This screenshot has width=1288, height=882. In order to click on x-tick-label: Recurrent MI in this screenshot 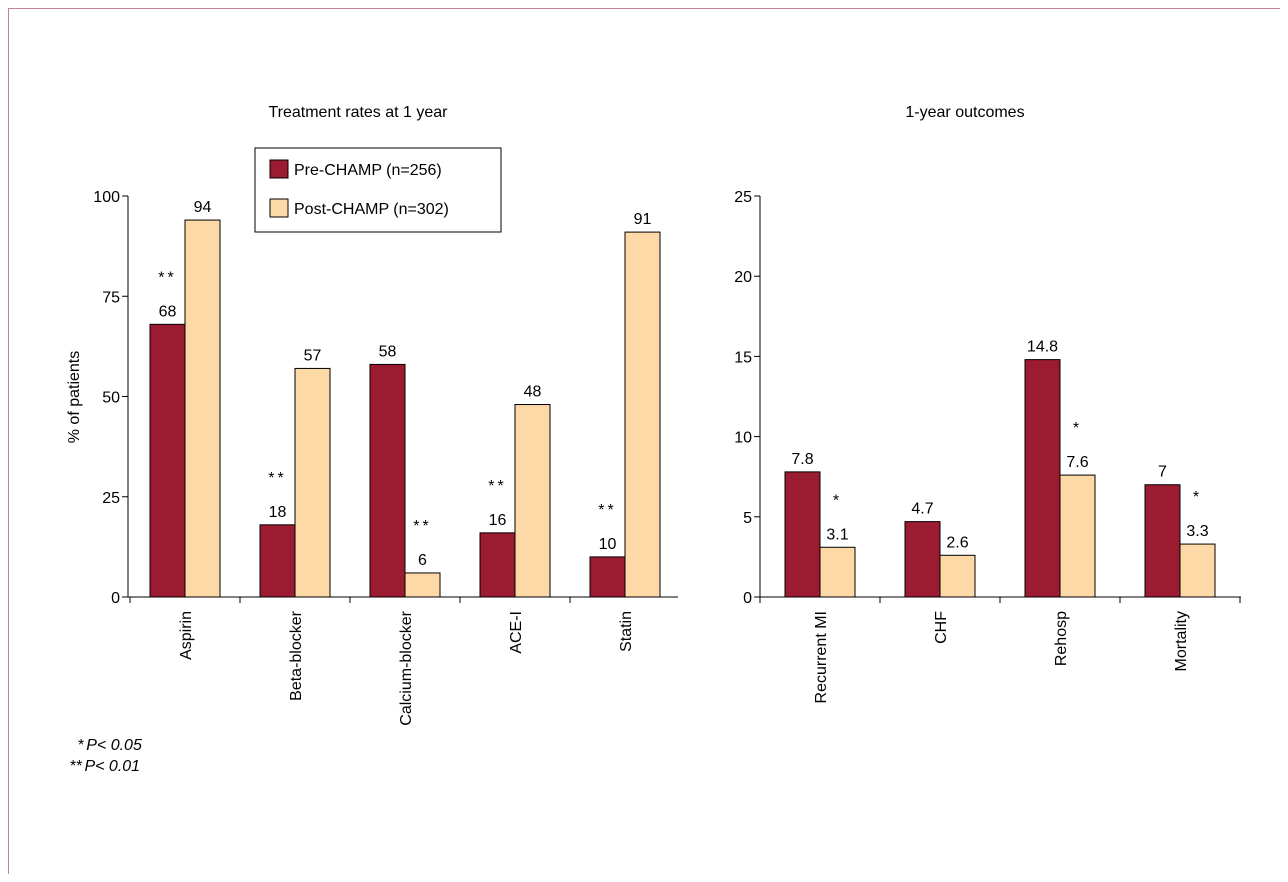, I will do `click(821, 657)`.